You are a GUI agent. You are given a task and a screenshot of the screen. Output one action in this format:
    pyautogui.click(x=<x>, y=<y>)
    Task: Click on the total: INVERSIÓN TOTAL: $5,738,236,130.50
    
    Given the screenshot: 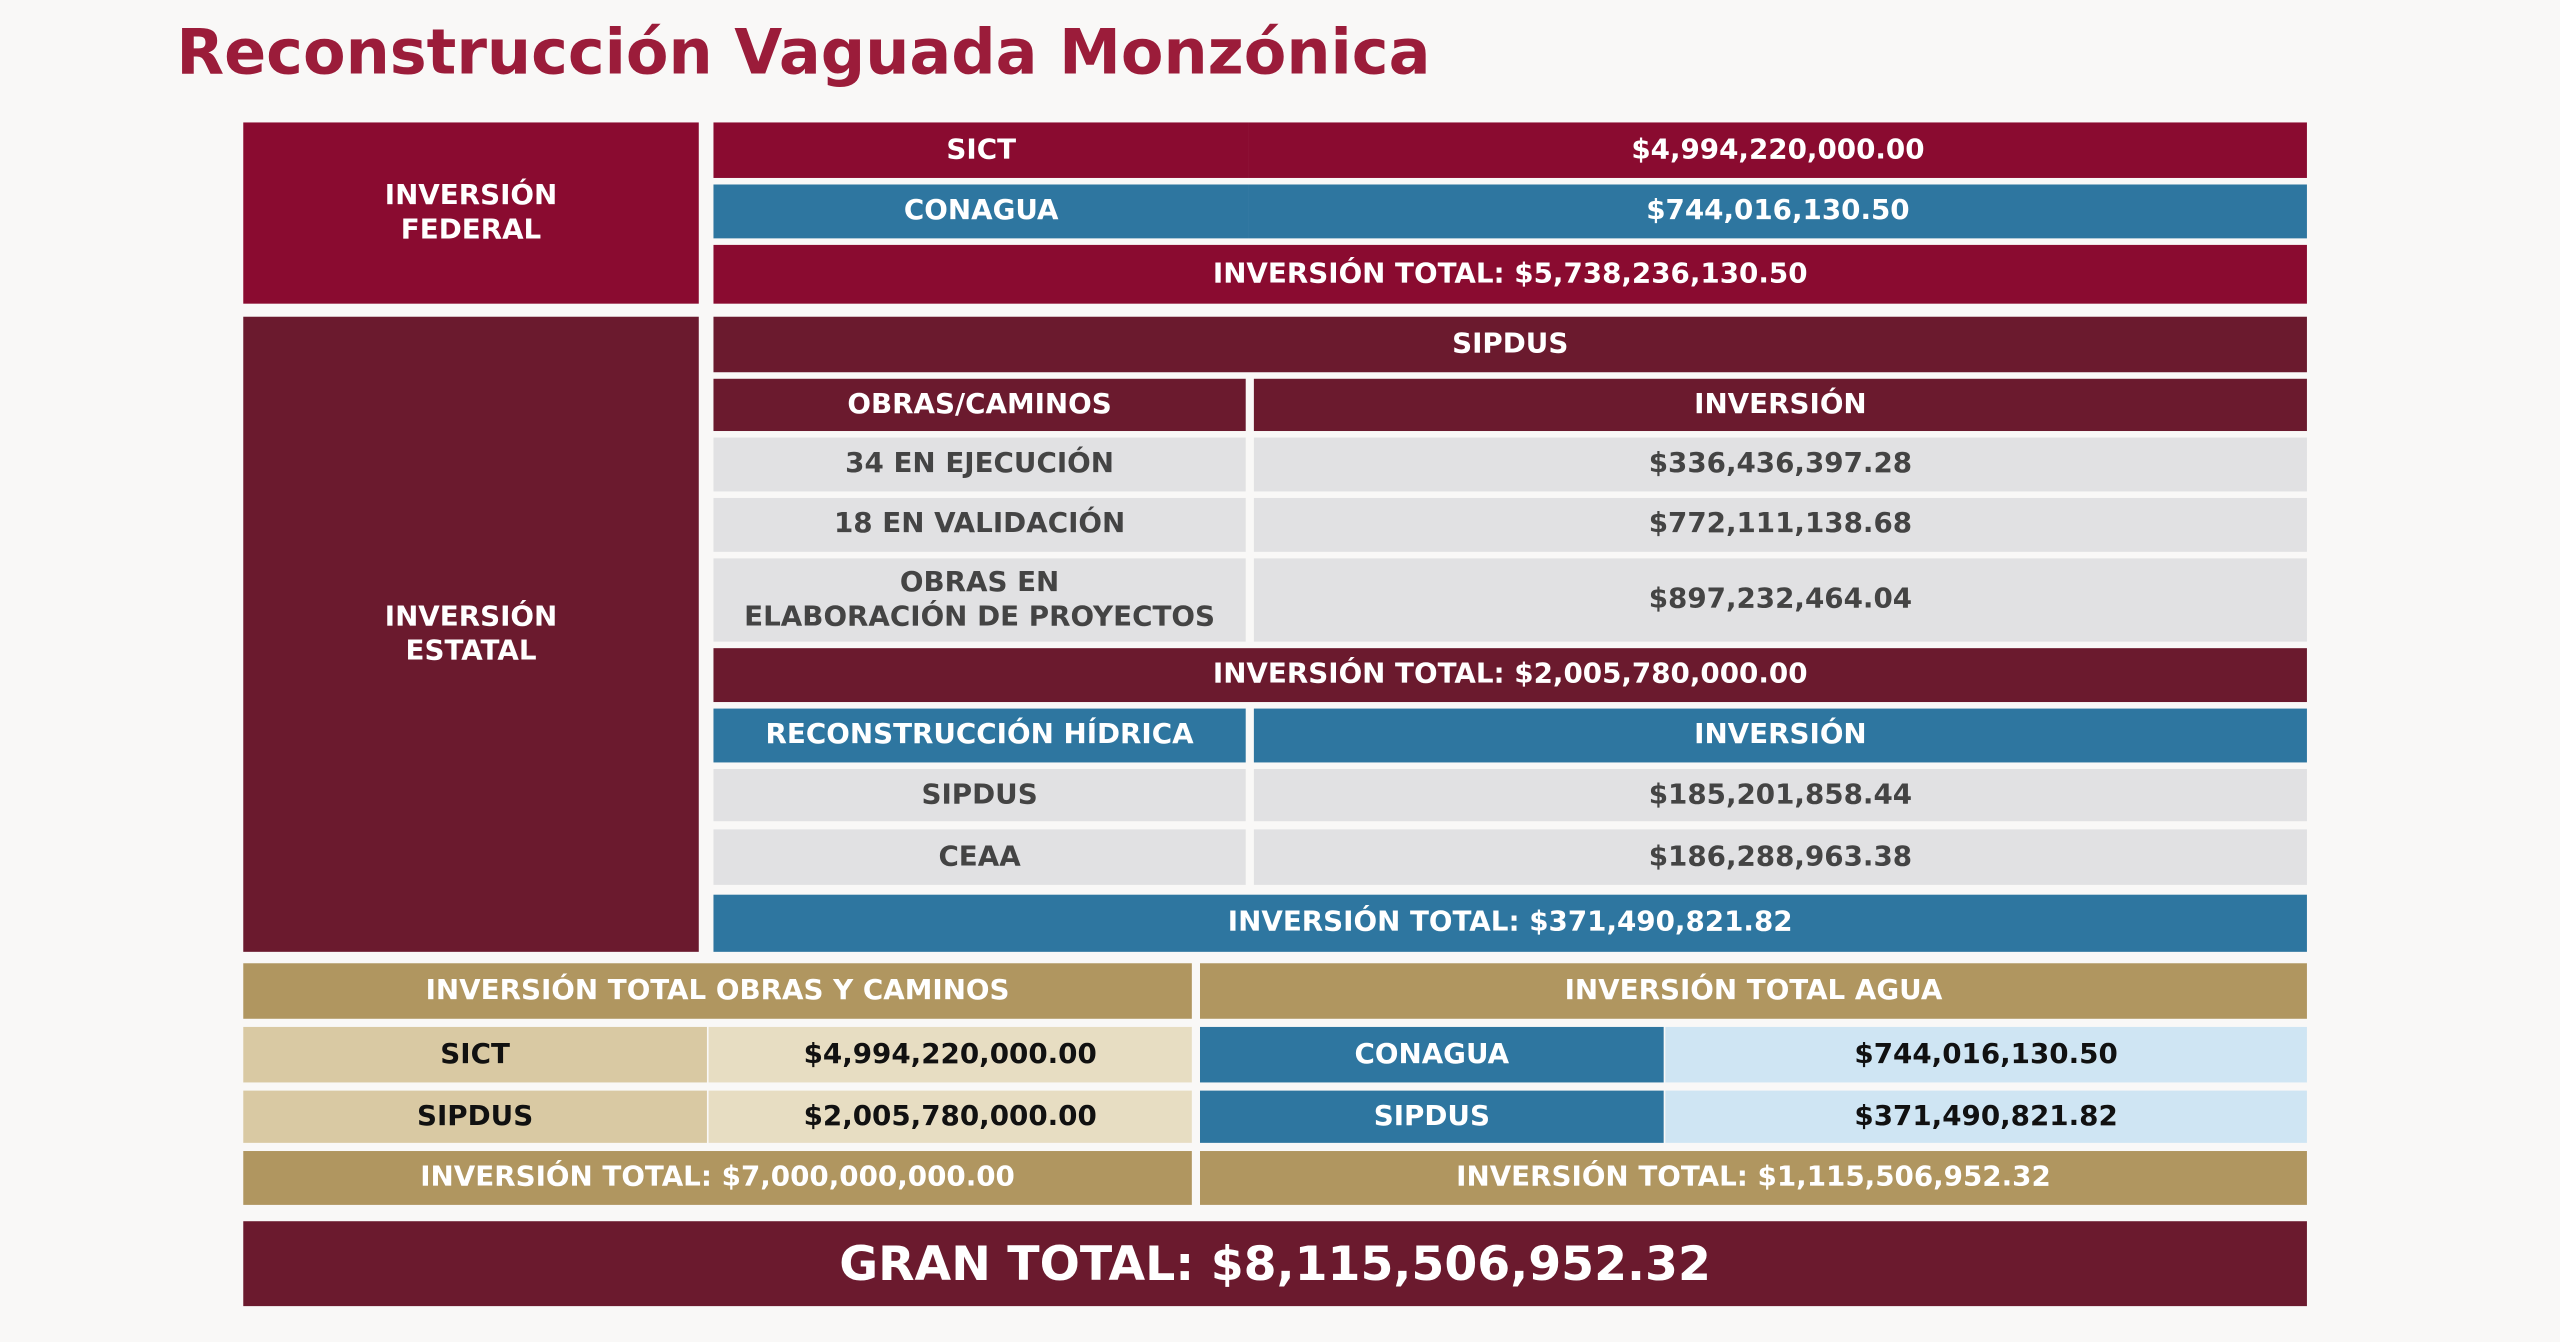 What is the action you would take?
    pyautogui.click(x=1510, y=274)
    